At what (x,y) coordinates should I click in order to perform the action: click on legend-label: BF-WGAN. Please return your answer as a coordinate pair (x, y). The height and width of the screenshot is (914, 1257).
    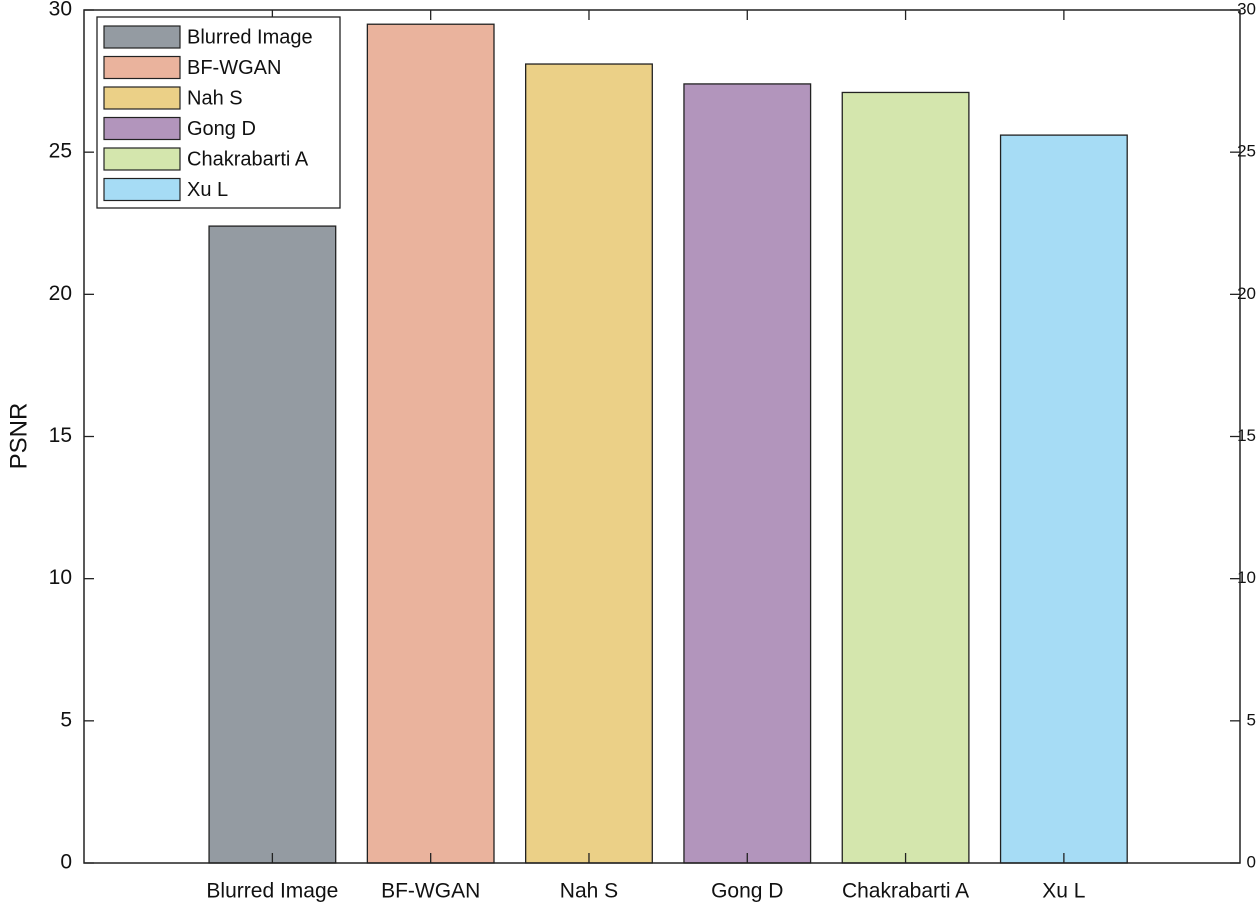
    Looking at the image, I should click on (234, 68).